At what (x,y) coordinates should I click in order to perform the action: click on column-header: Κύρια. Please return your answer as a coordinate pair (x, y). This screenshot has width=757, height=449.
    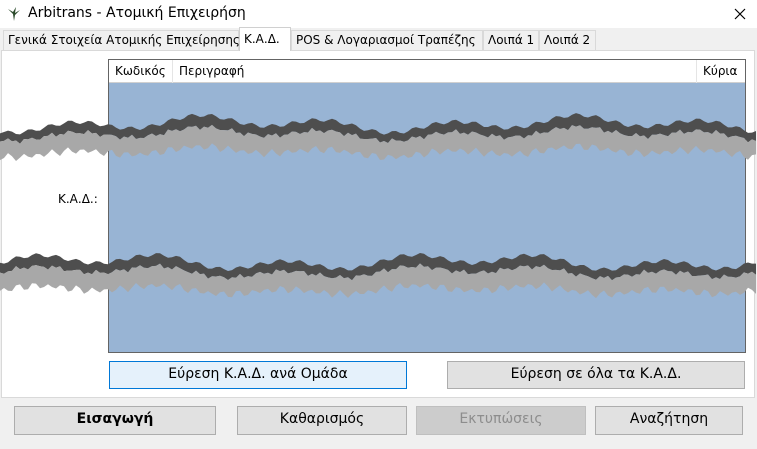
    Looking at the image, I should click on (720, 71).